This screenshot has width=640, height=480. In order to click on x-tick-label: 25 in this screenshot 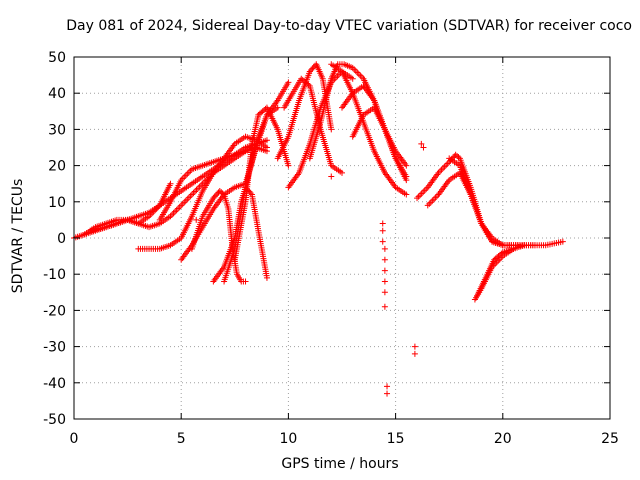, I will do `click(610, 439)`.